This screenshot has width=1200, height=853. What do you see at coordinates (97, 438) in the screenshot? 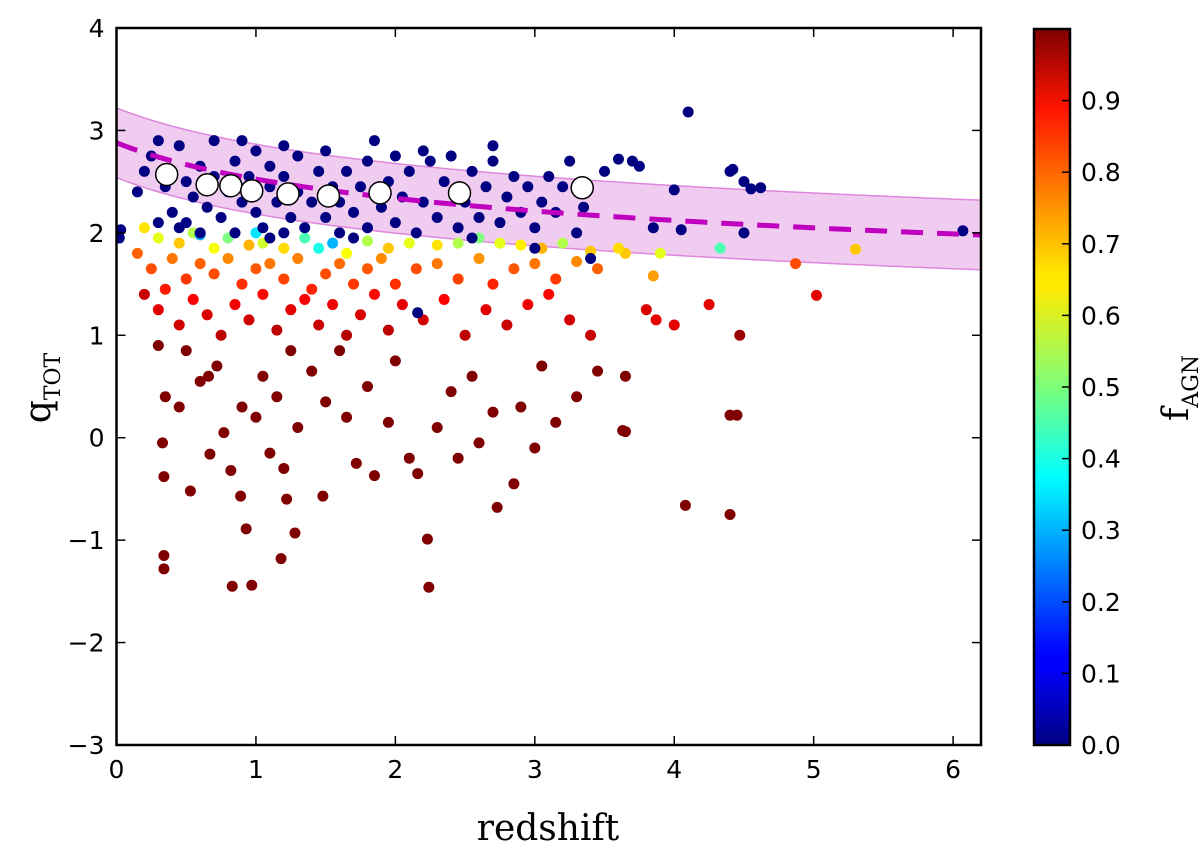
I see `y-tick-label: 0` at bounding box center [97, 438].